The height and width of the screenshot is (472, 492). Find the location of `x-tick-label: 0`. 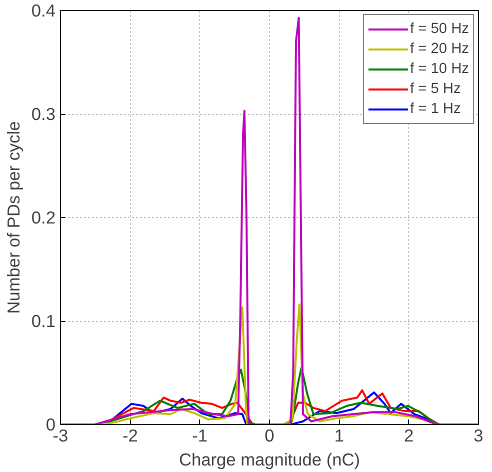

x-tick-label: 0 is located at coordinates (269, 436).